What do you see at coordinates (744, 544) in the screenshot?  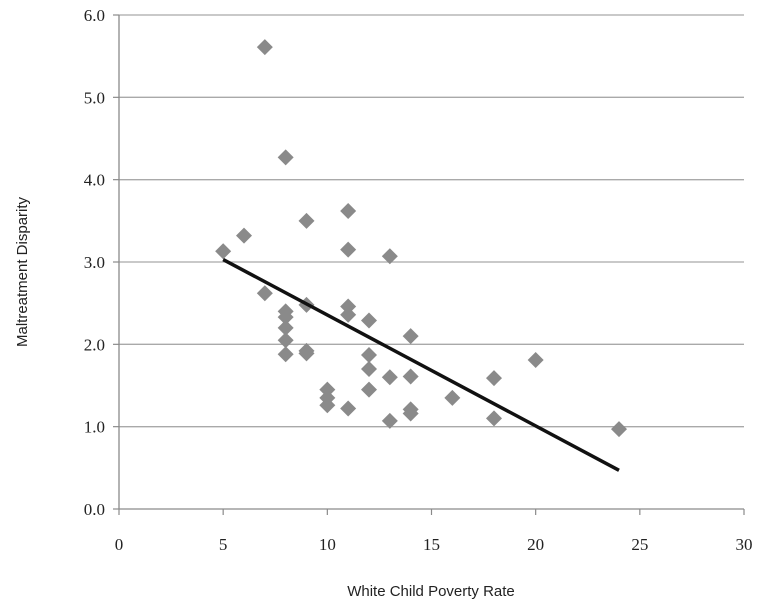 I see `x-tick-label: 30` at bounding box center [744, 544].